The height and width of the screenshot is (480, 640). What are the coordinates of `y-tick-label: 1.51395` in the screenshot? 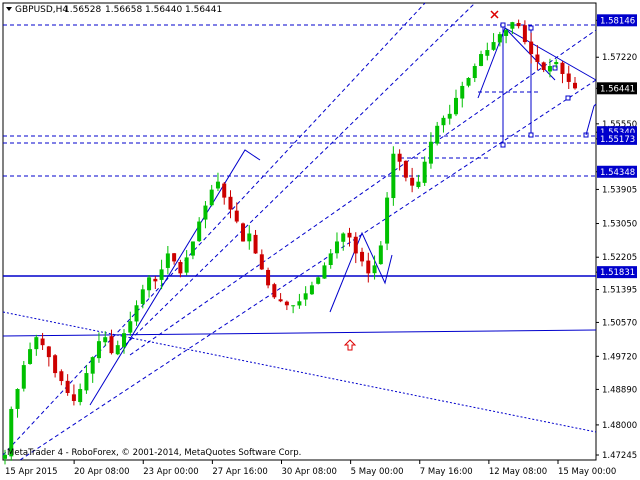 It's located at (619, 291).